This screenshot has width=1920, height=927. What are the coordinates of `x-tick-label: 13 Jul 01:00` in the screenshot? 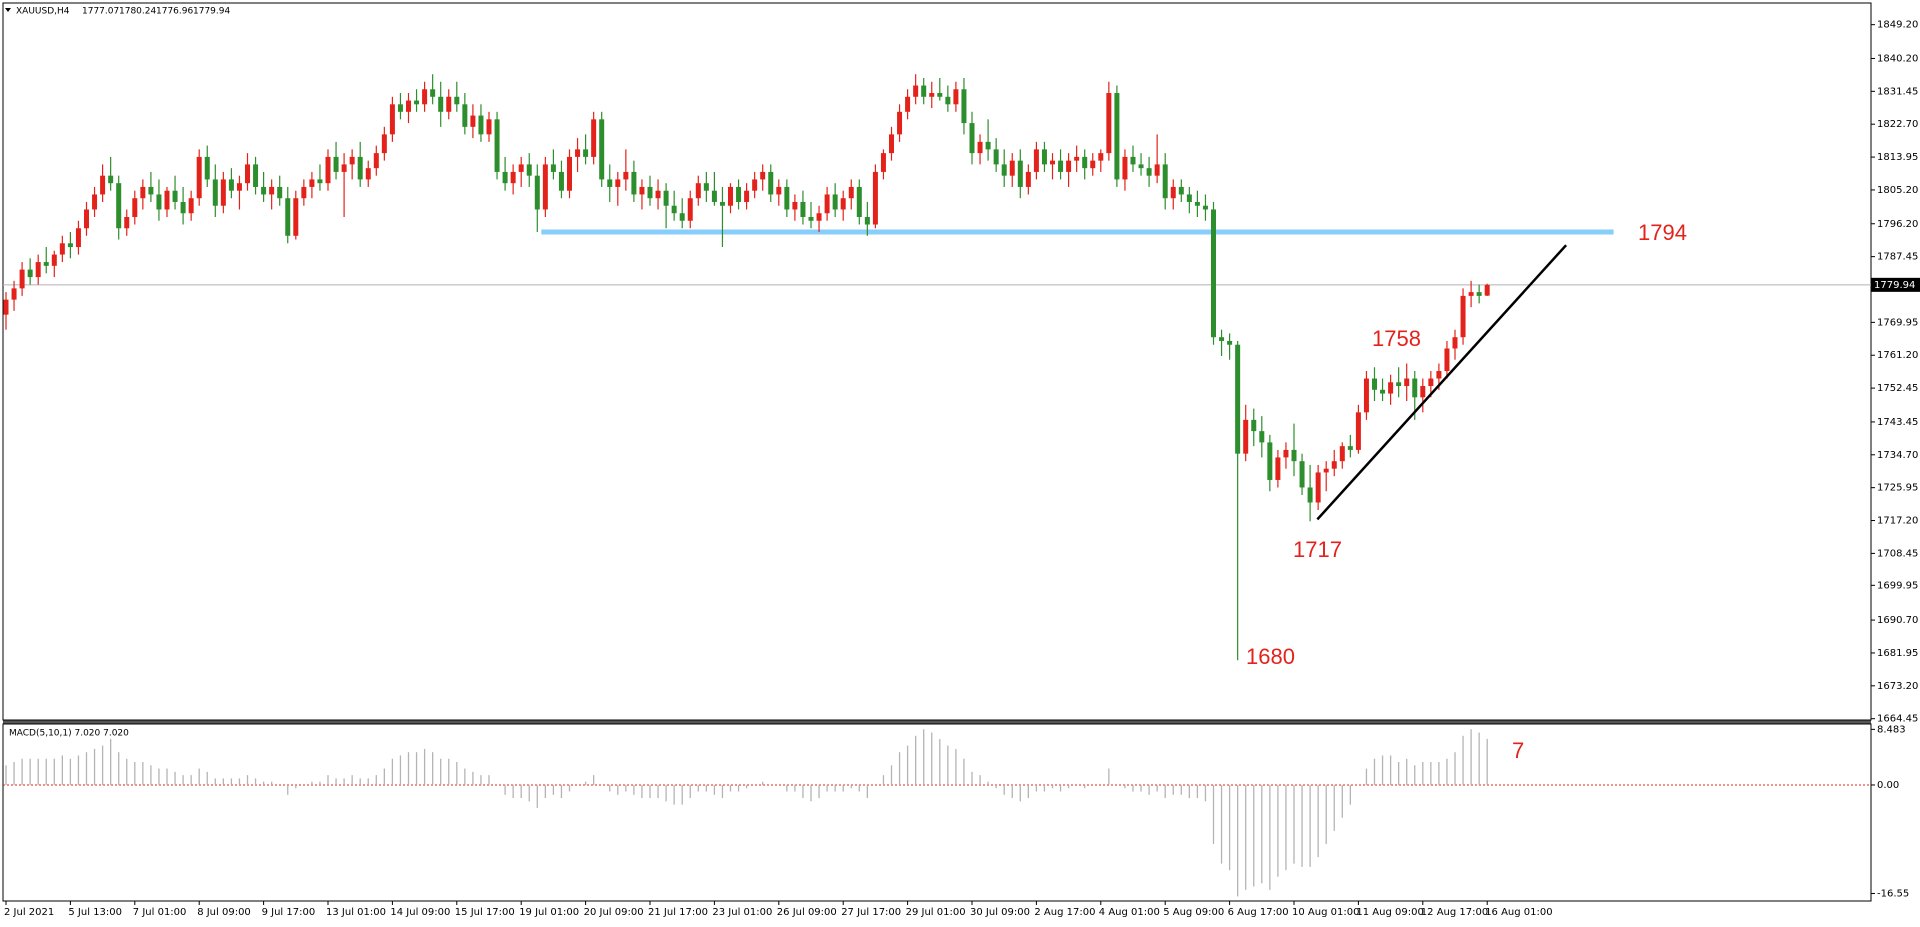 It's located at (356, 912).